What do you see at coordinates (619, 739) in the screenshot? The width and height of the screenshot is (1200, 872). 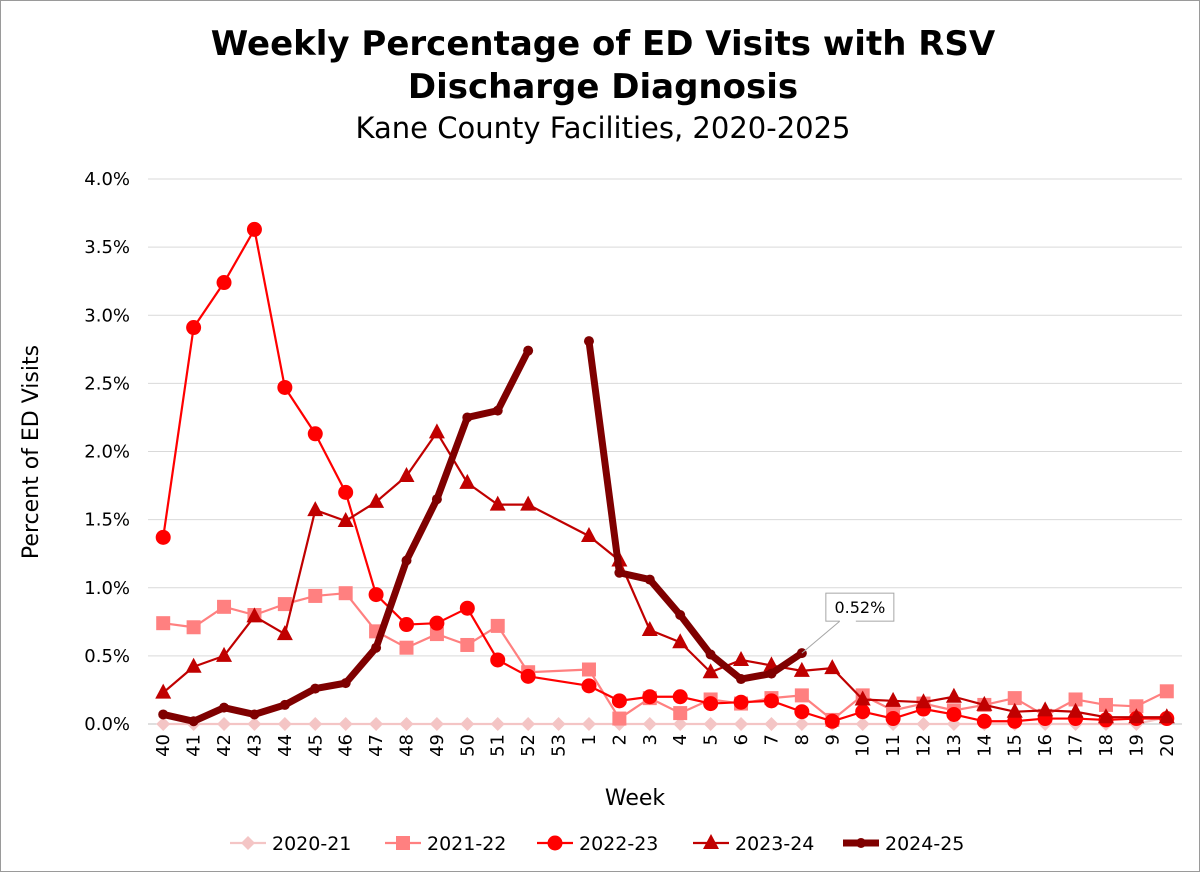 I see `x-tick-label: 2` at bounding box center [619, 739].